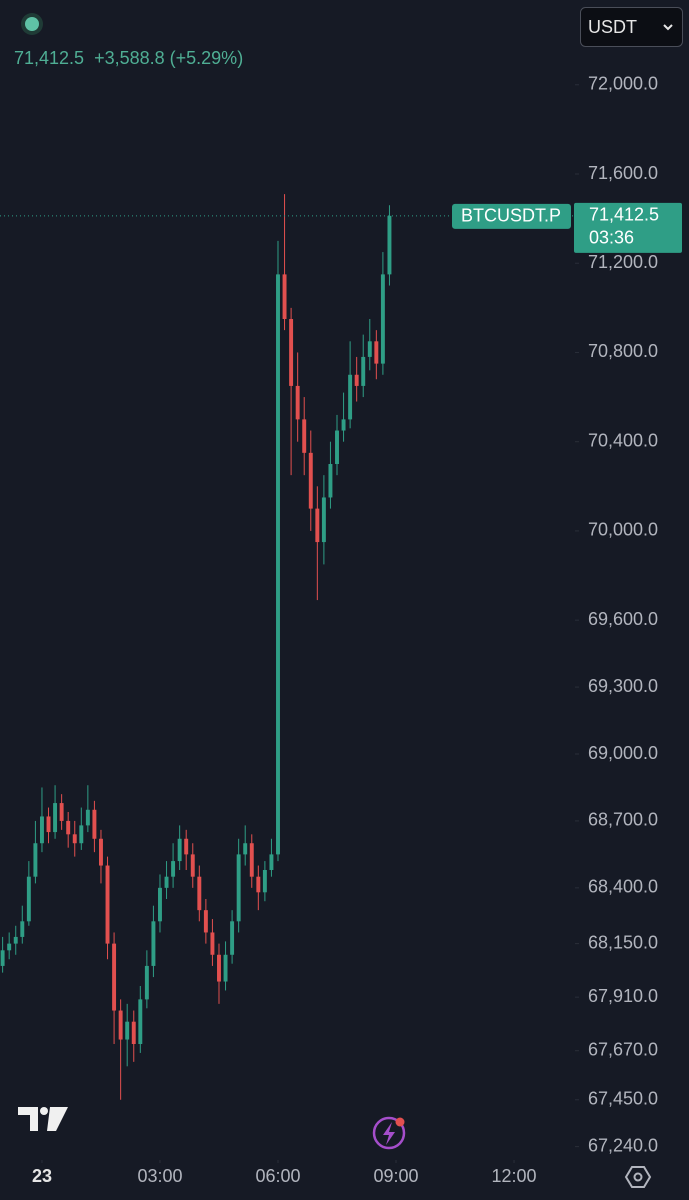  I want to click on price-label: 71,412.5, so click(624, 215).